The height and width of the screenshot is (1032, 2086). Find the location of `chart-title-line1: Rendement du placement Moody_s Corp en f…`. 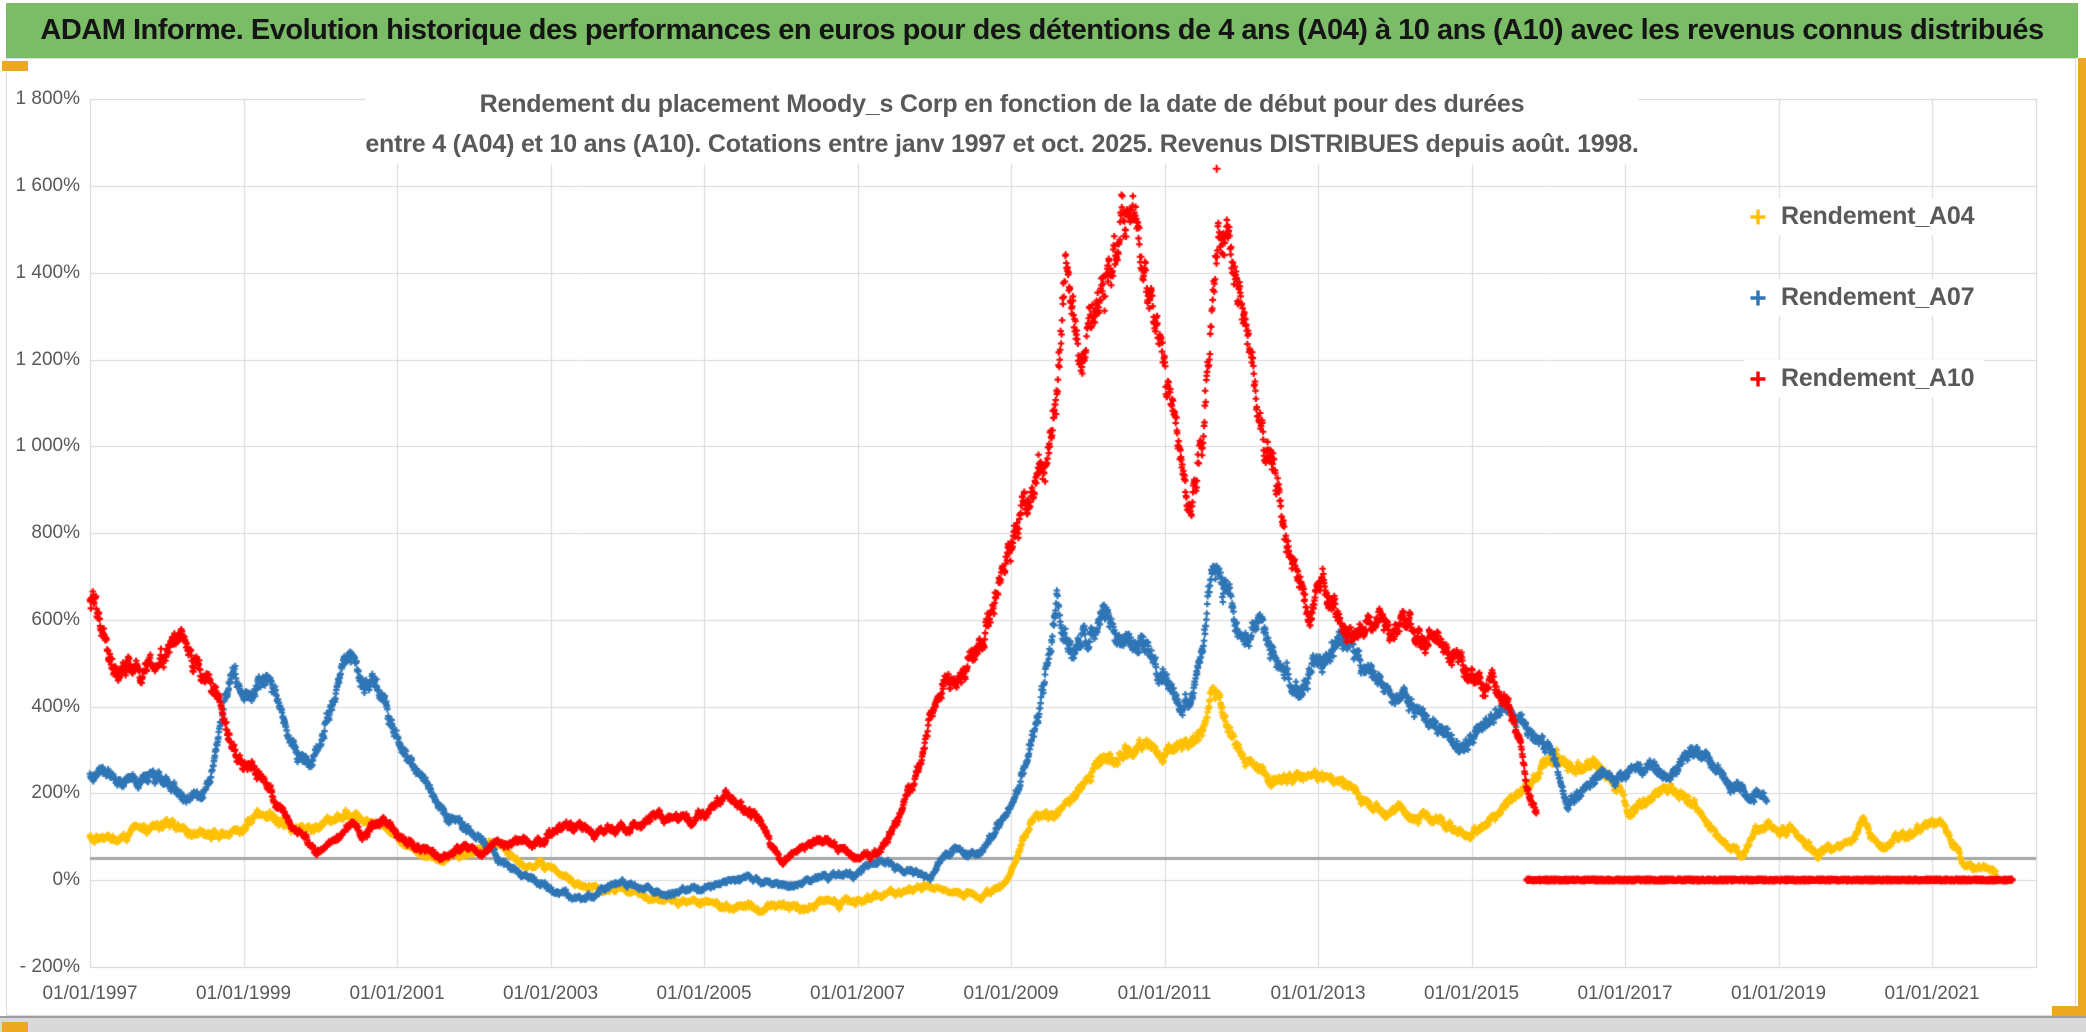

chart-title-line1: Rendement du placement Moody_s Corp en f… is located at coordinates (1002, 104).